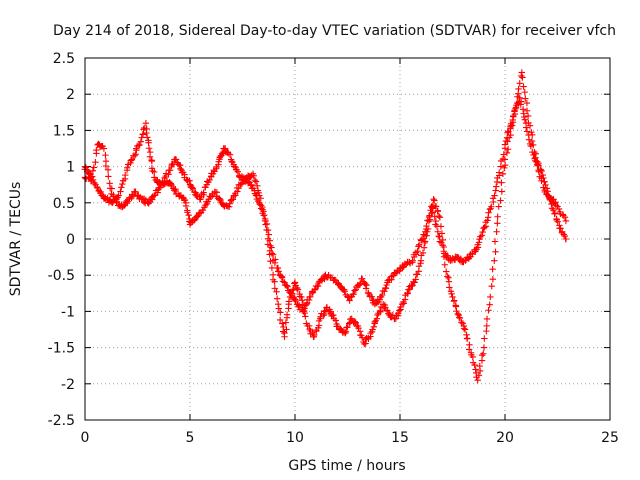  Describe the element at coordinates (64, 131) in the screenshot. I see `y-tick-label: 1.5` at that location.